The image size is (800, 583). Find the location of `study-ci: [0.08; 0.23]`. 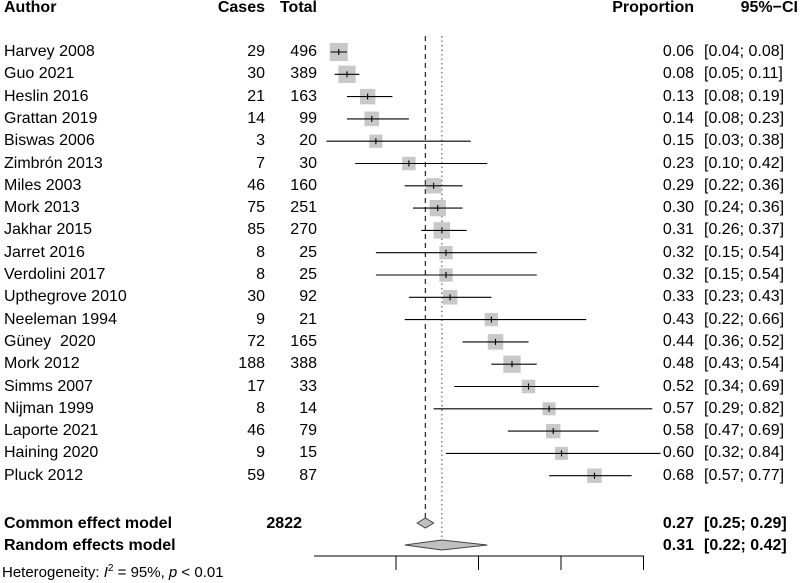

study-ci: [0.08; 0.23] is located at coordinates (744, 118).